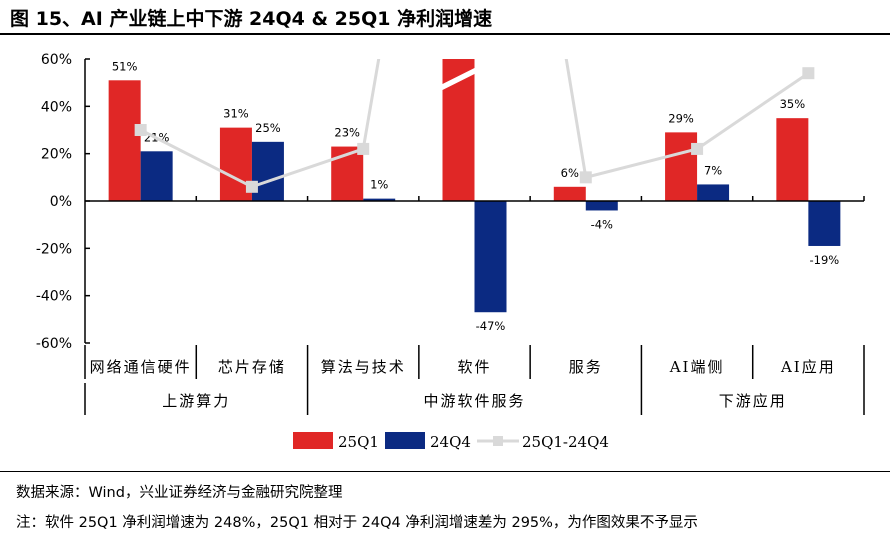 This screenshot has height=538, width=890. Describe the element at coordinates (793, 104) in the screenshot. I see `data-label-25q1: 35%` at that location.